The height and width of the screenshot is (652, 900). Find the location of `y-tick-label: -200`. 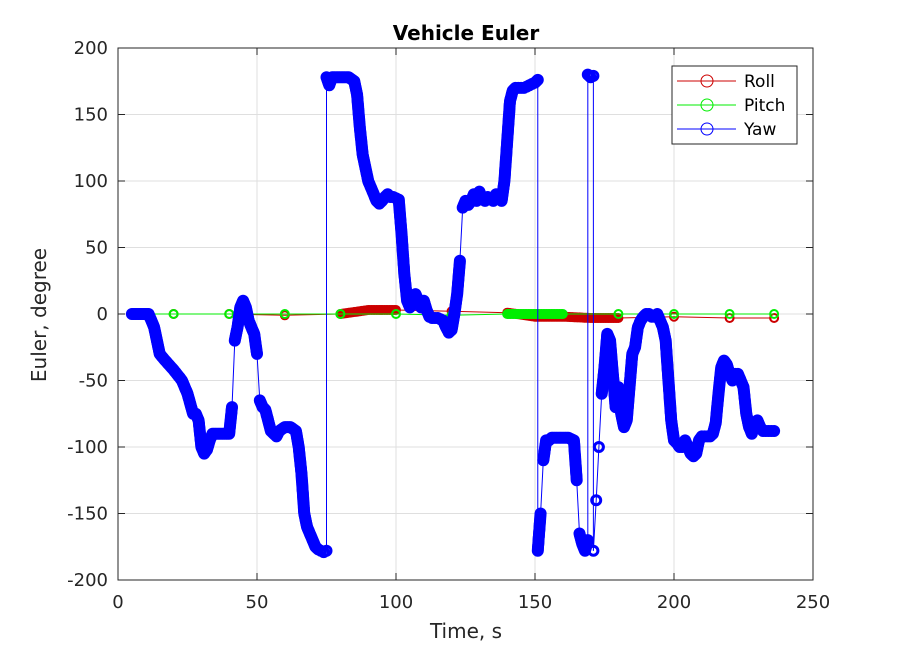

y-tick-label: -200 is located at coordinates (87, 580).